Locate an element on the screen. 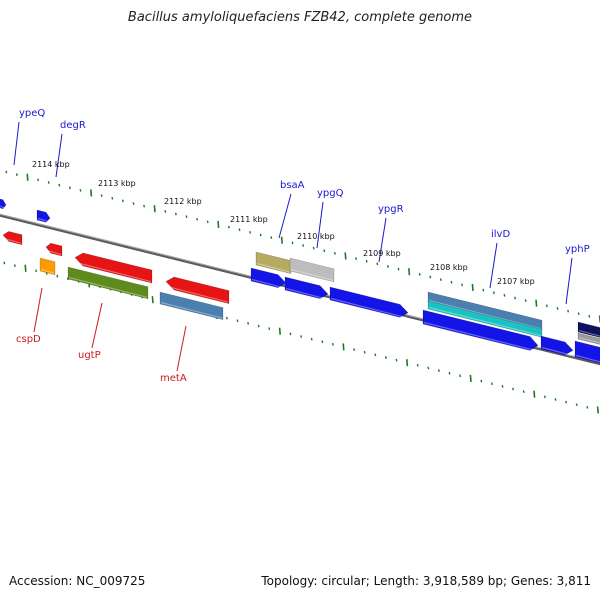 Image resolution: width=600 pixels, height=600 pixels. gene-label: bsaA is located at coordinates (292, 185).